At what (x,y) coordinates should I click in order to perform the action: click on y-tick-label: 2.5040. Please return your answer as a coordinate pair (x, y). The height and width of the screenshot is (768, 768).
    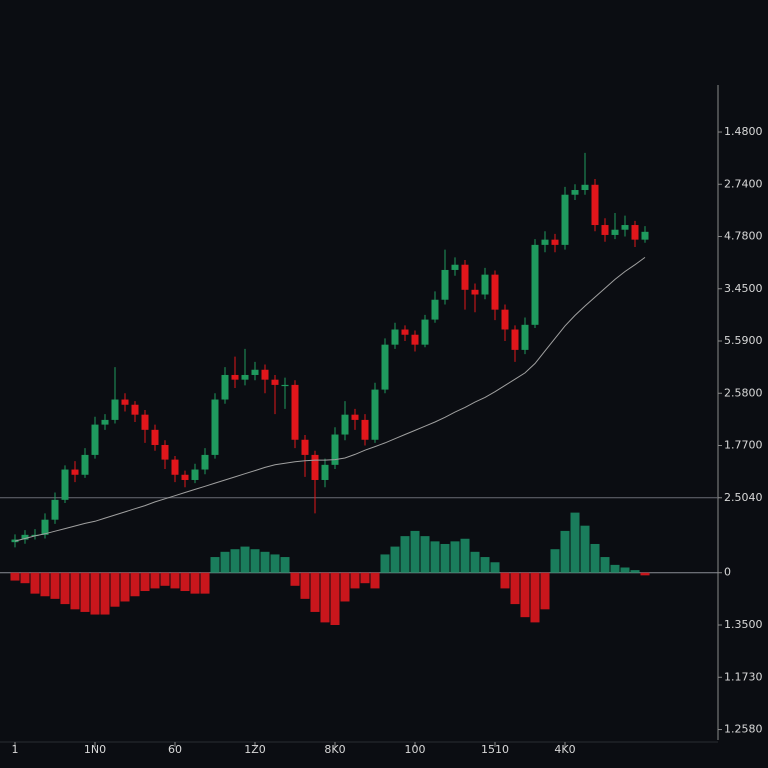
    Looking at the image, I should click on (743, 497).